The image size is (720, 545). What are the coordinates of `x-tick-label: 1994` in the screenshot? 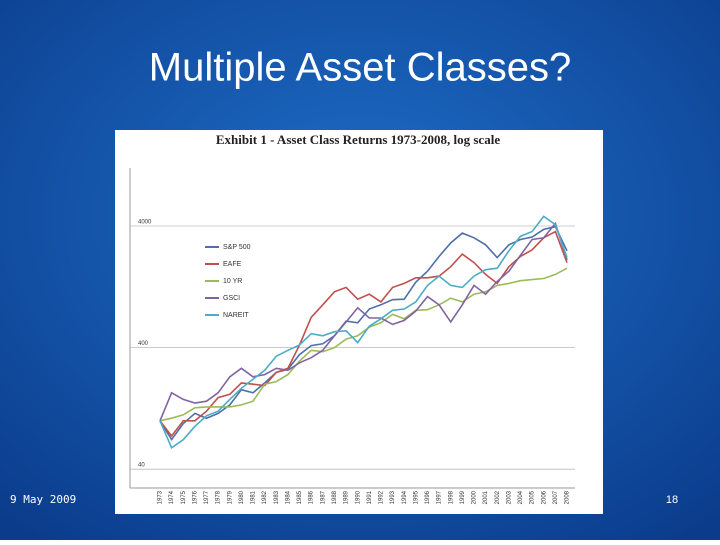 It's located at (405, 497).